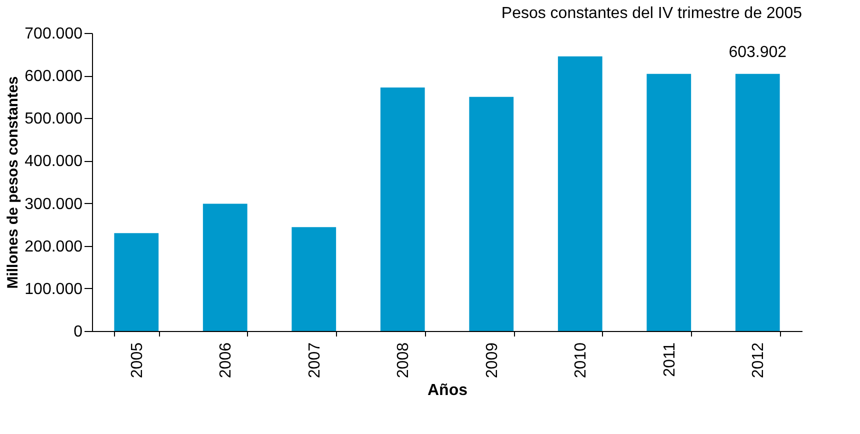 The width and height of the screenshot is (860, 434). What do you see at coordinates (448, 391) in the screenshot?
I see `x-axis-title: Años` at bounding box center [448, 391].